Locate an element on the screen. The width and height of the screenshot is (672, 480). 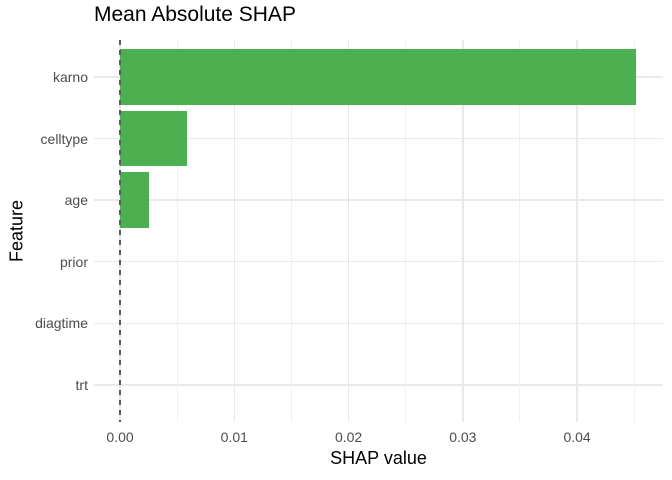
gridline-row-trt is located at coordinates (378, 385).